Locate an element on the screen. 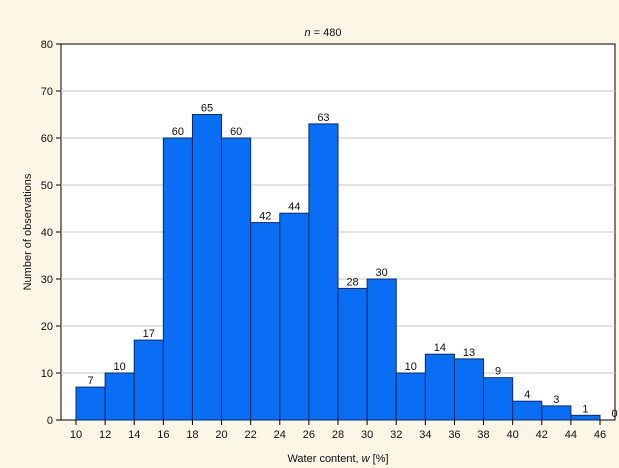 Image resolution: width=619 pixels, height=468 pixels. x-axis: 10 12 14 16 18 20 22 24 26 28 30 32 34 36 38 40 42 44 46 is located at coordinates (338, 430).